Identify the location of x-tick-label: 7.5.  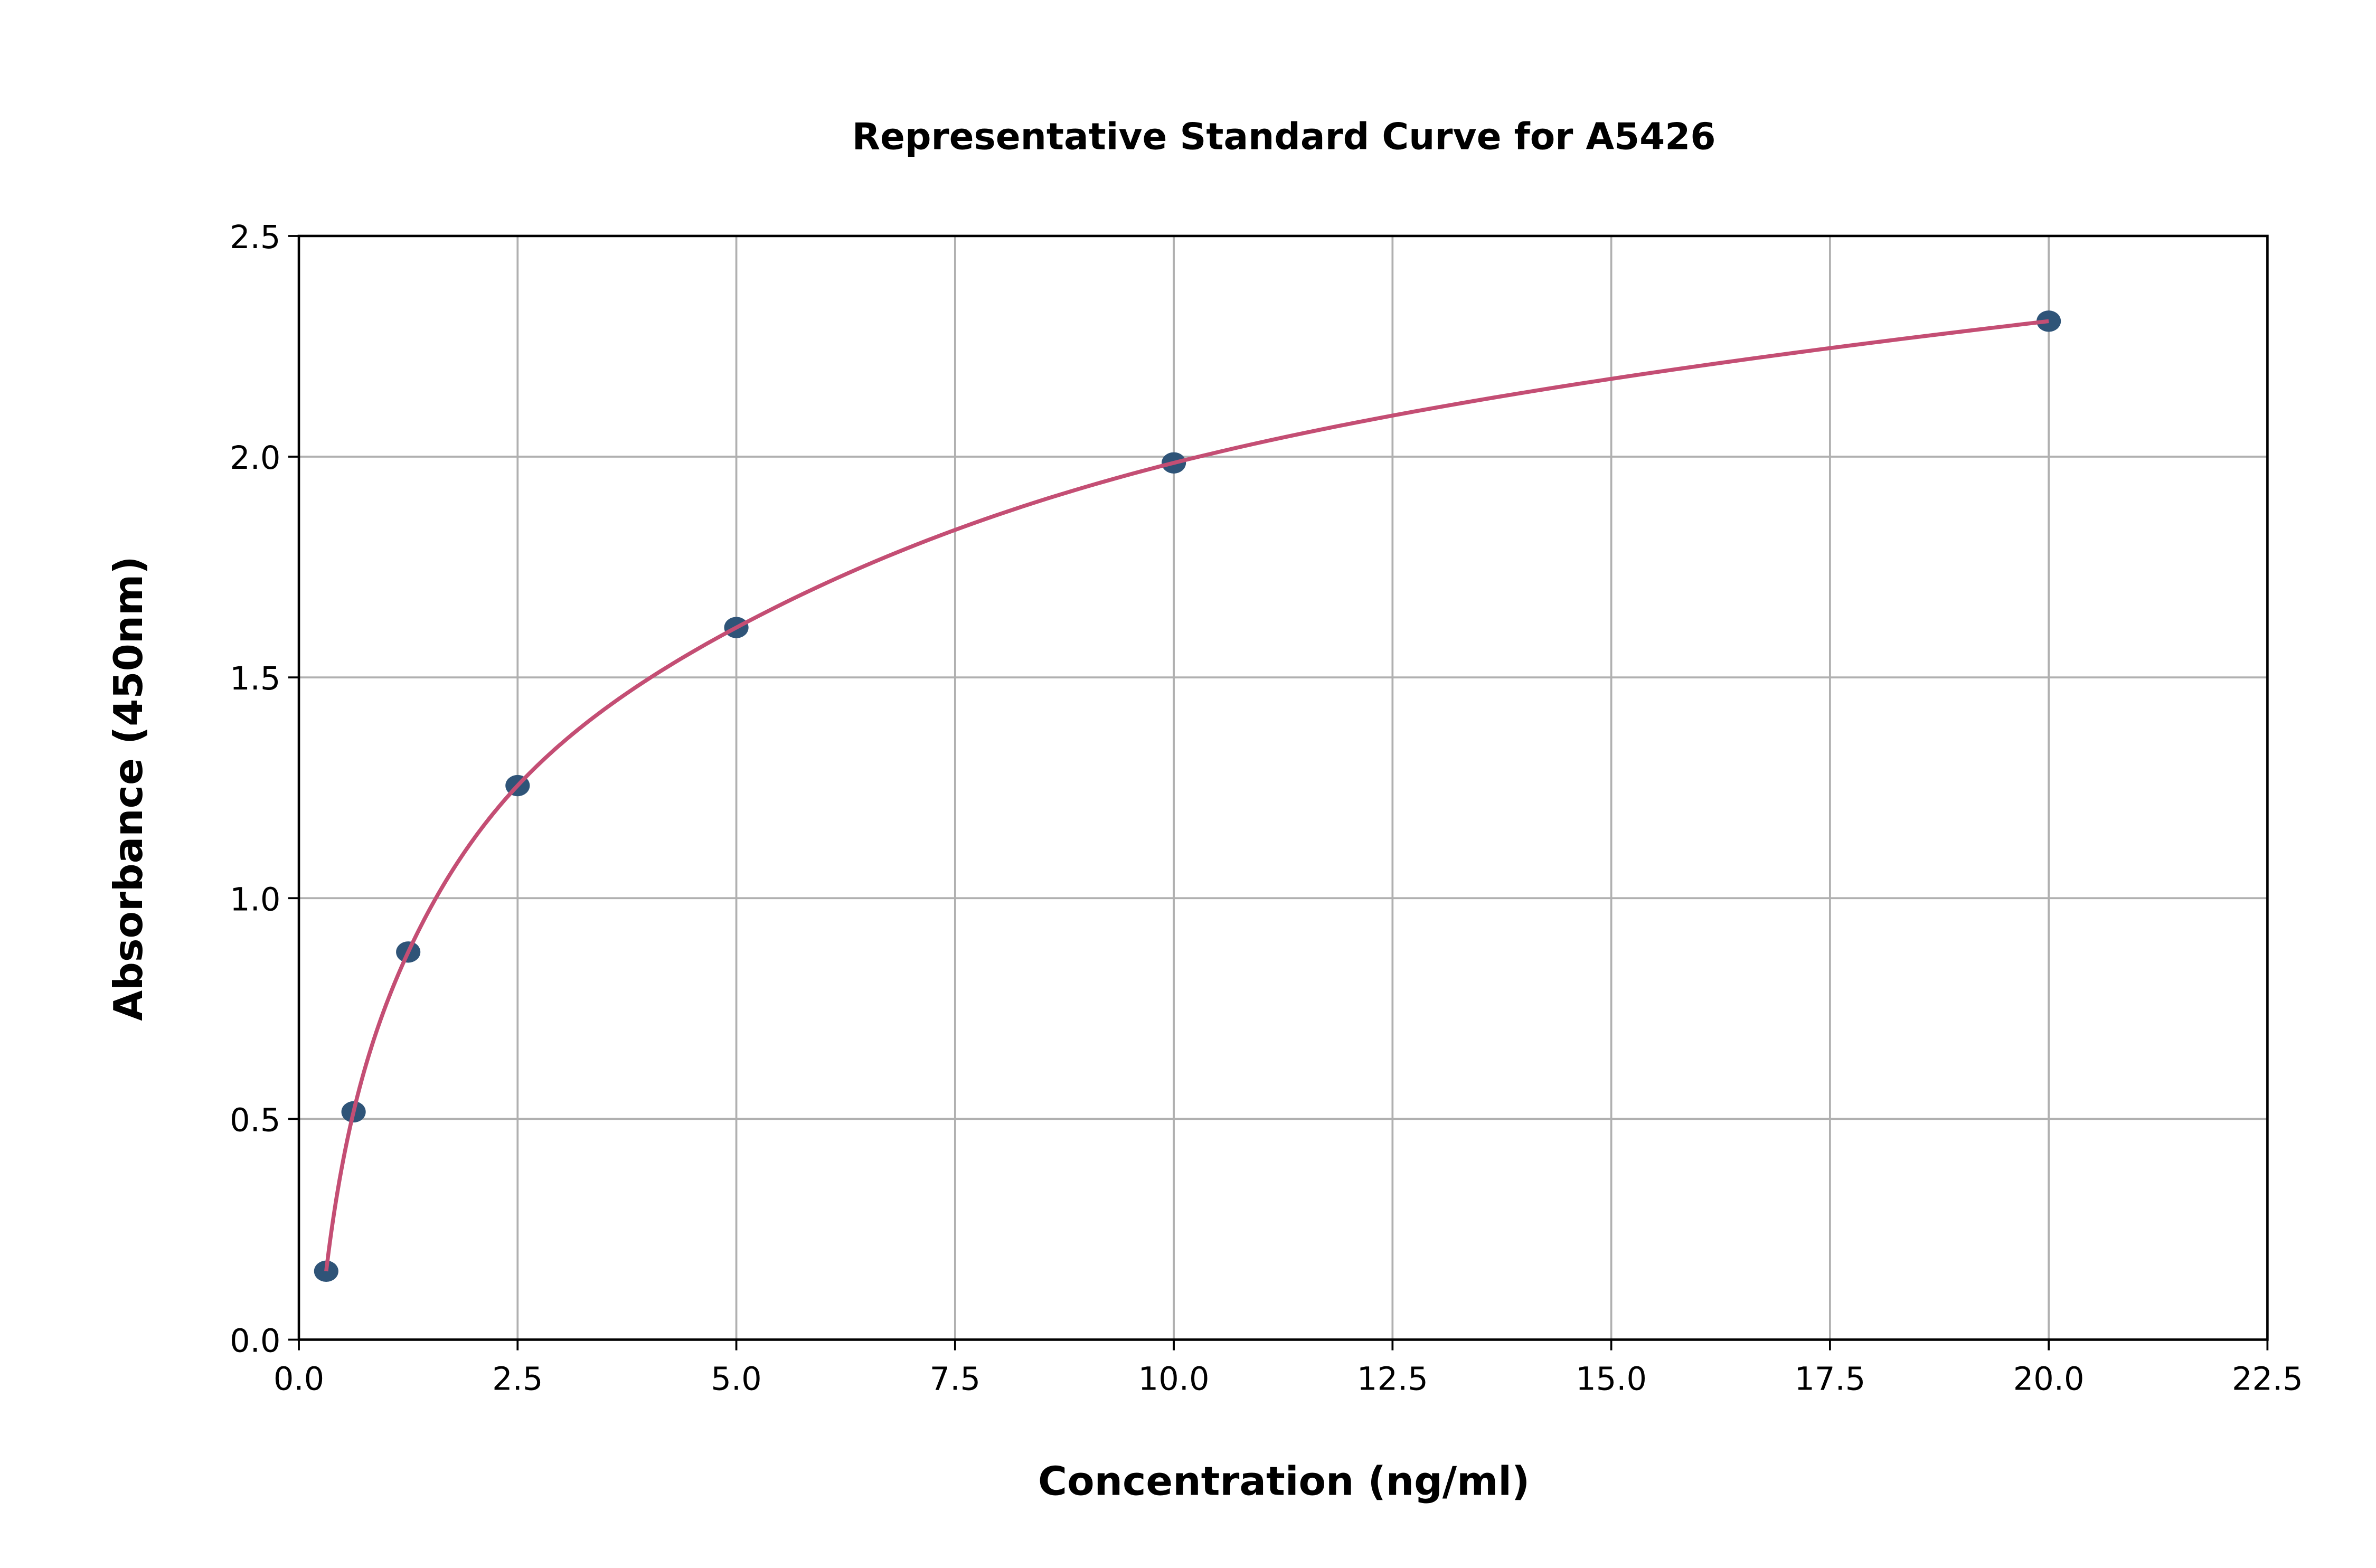
(955, 1380).